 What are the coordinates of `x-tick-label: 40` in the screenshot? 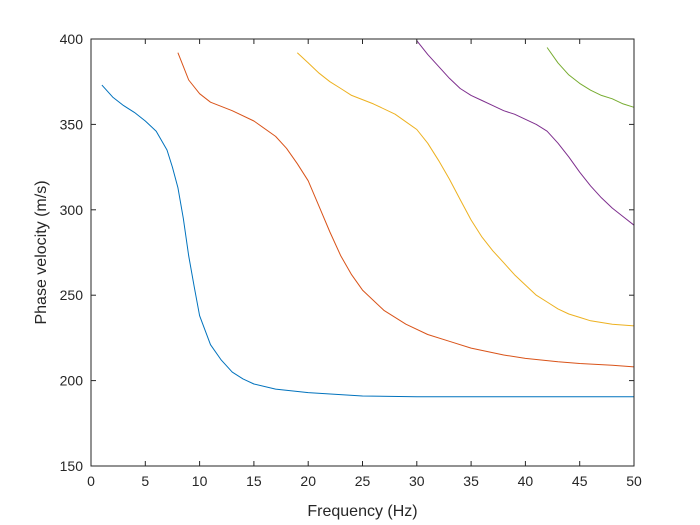 It's located at (526, 481).